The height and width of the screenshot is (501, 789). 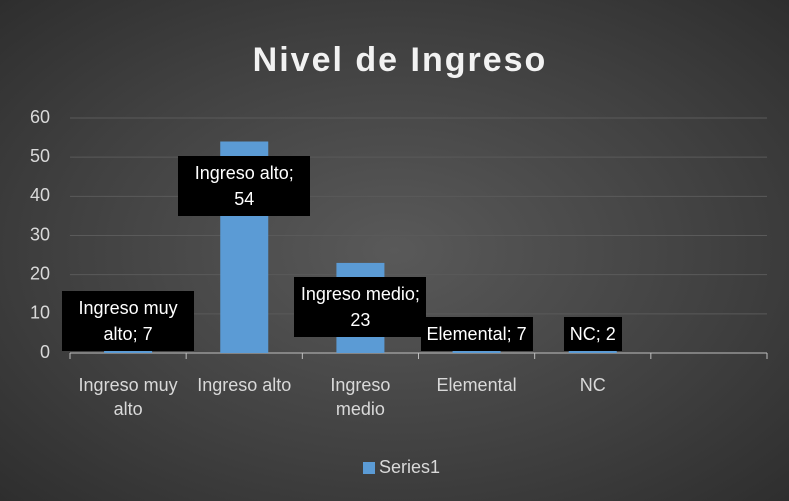 I want to click on y-tick-label: 0, so click(x=45, y=352).